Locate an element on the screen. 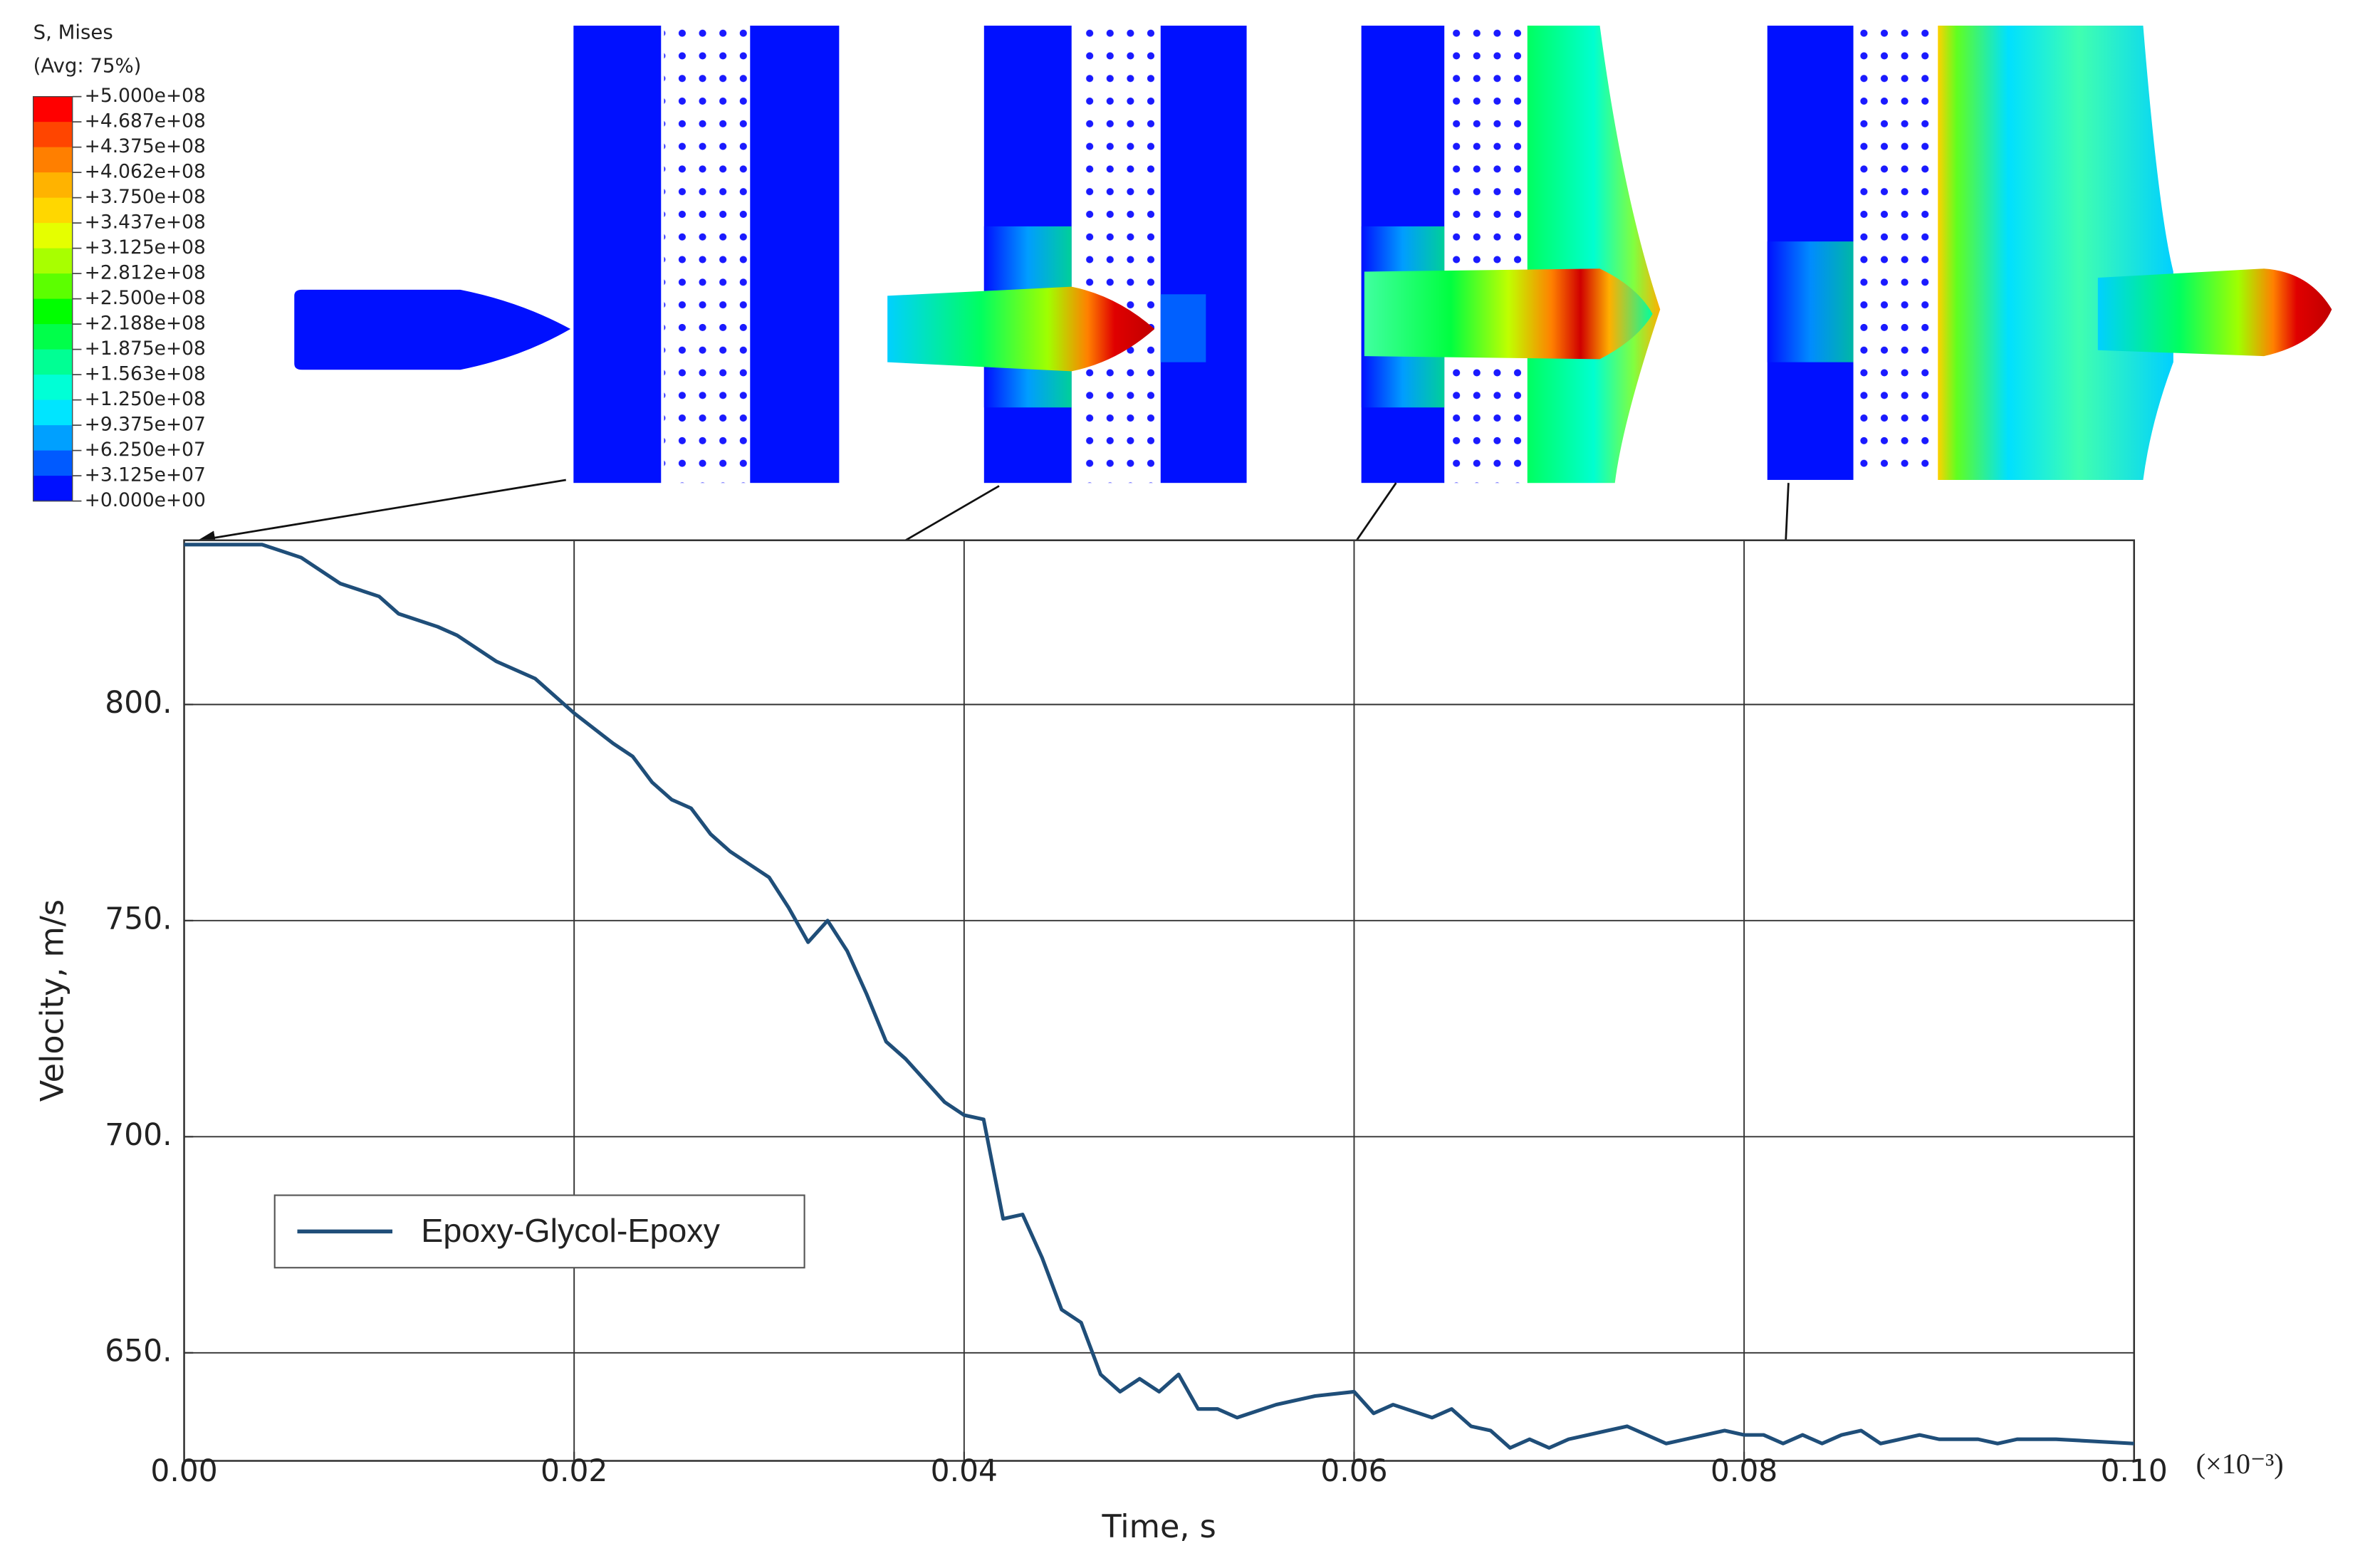  colorbar-label: +1.875e+08 is located at coordinates (145, 349).